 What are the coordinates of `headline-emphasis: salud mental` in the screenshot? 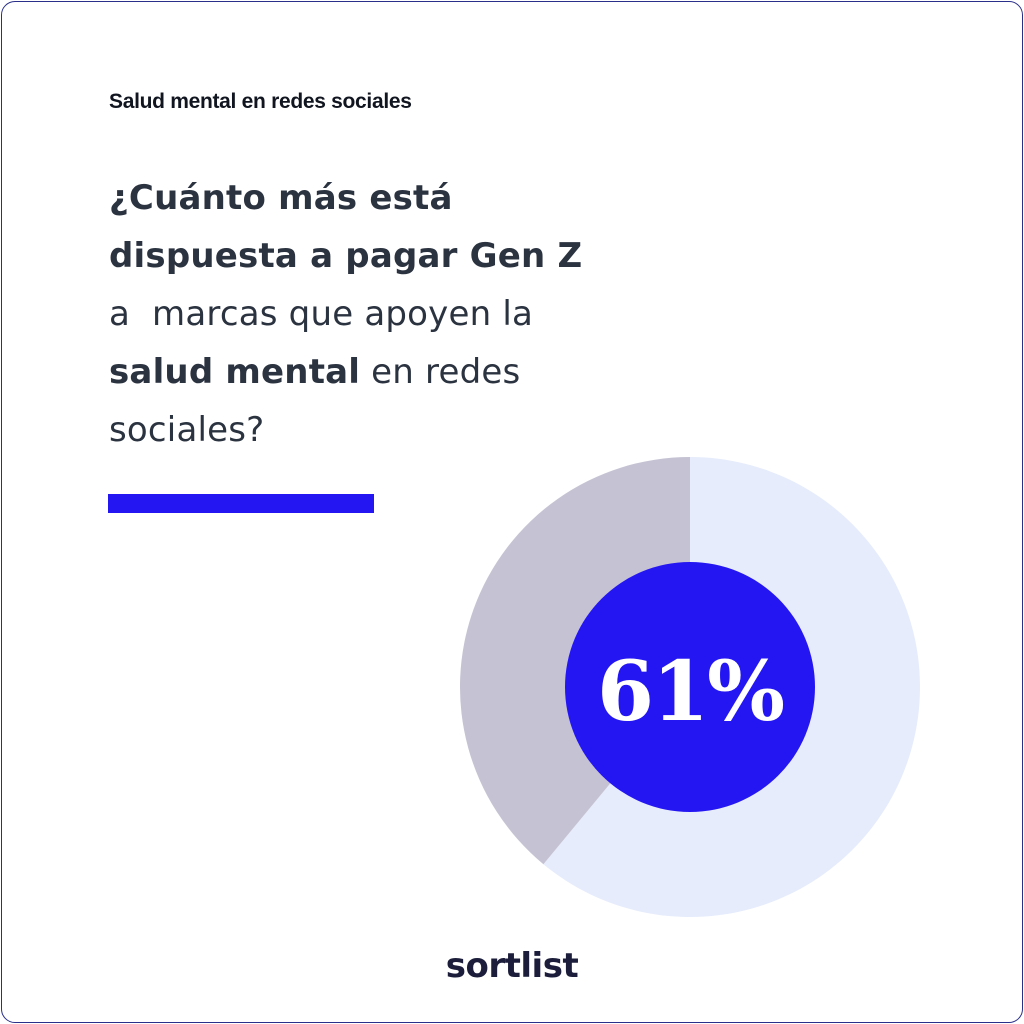 It's located at (235, 372).